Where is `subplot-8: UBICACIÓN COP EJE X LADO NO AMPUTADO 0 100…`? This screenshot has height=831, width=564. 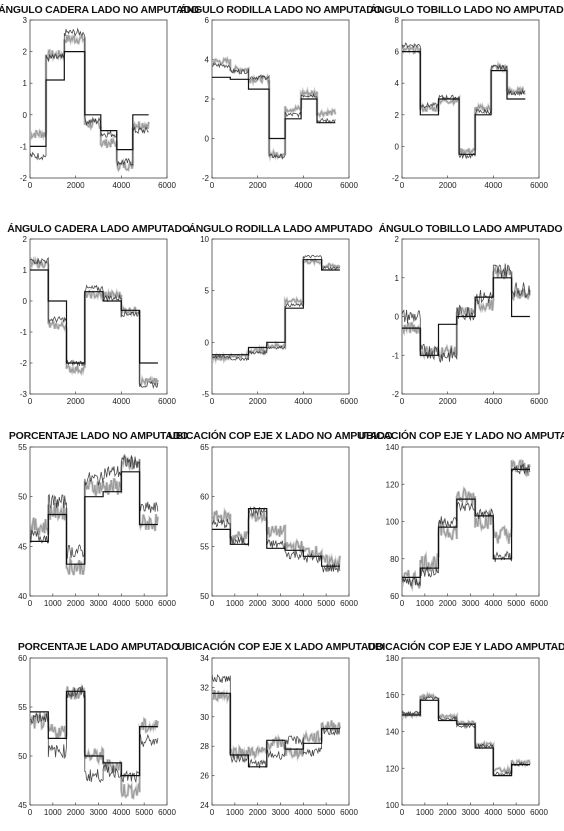
subplot-8: UBICACIÓN COP EJE X LADO NO AMPUTADO 0 100… is located at coordinates (280, 518).